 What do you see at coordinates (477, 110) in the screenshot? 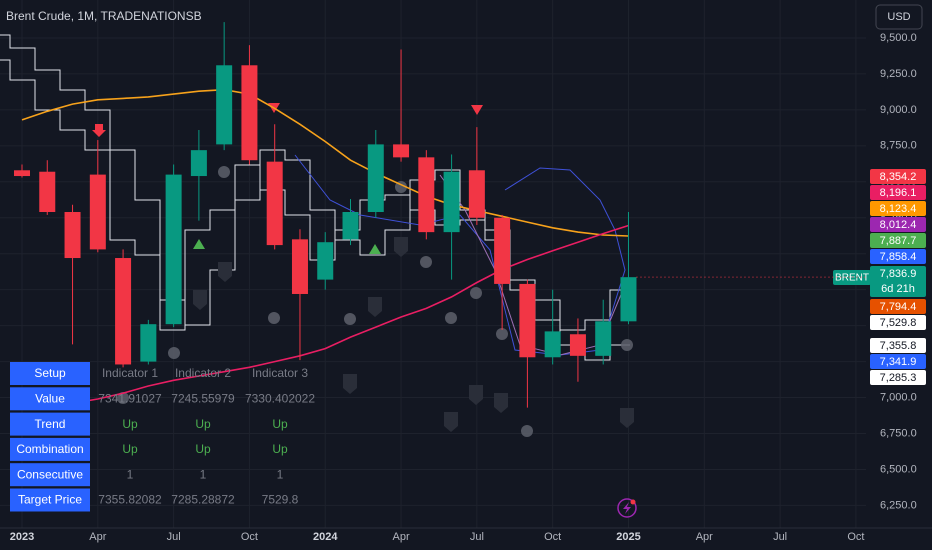
I see `sell-signal` at bounding box center [477, 110].